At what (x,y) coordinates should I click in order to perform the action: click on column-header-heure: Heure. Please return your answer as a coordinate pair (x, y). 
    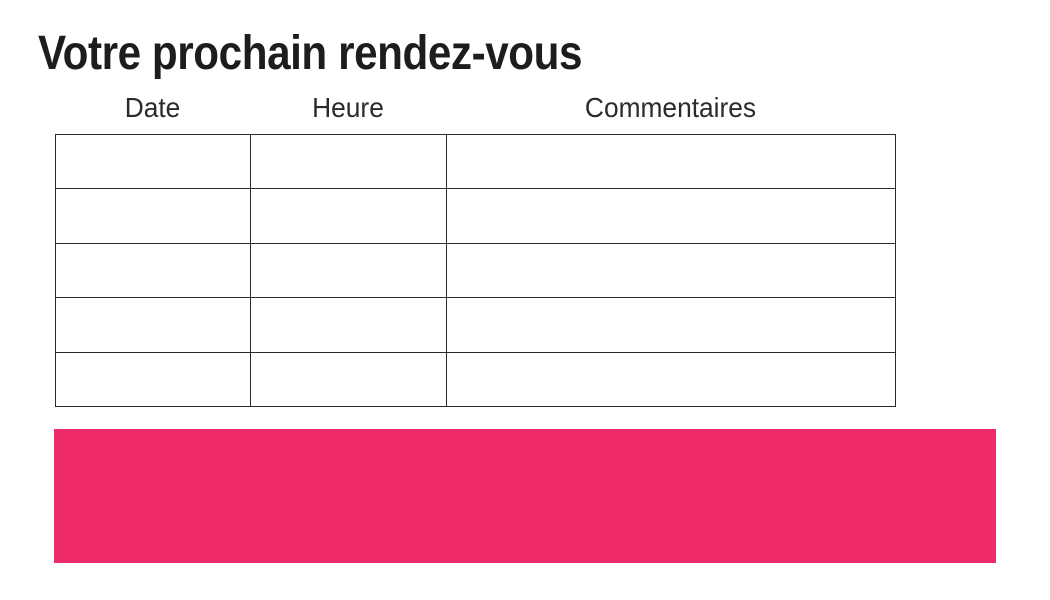
    Looking at the image, I should click on (348, 107).